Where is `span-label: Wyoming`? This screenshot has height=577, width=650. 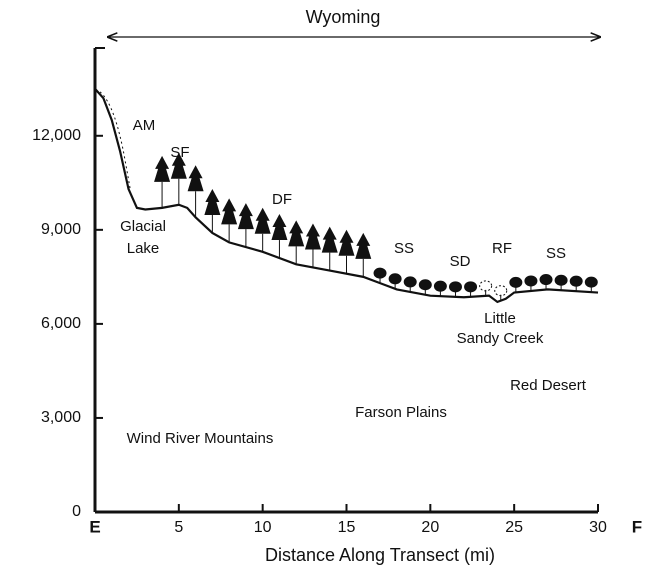
span-label: Wyoming is located at coordinates (343, 17).